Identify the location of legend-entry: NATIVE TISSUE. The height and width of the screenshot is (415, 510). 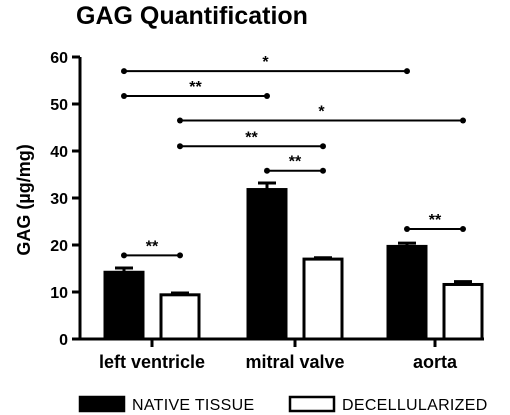
(193, 405).